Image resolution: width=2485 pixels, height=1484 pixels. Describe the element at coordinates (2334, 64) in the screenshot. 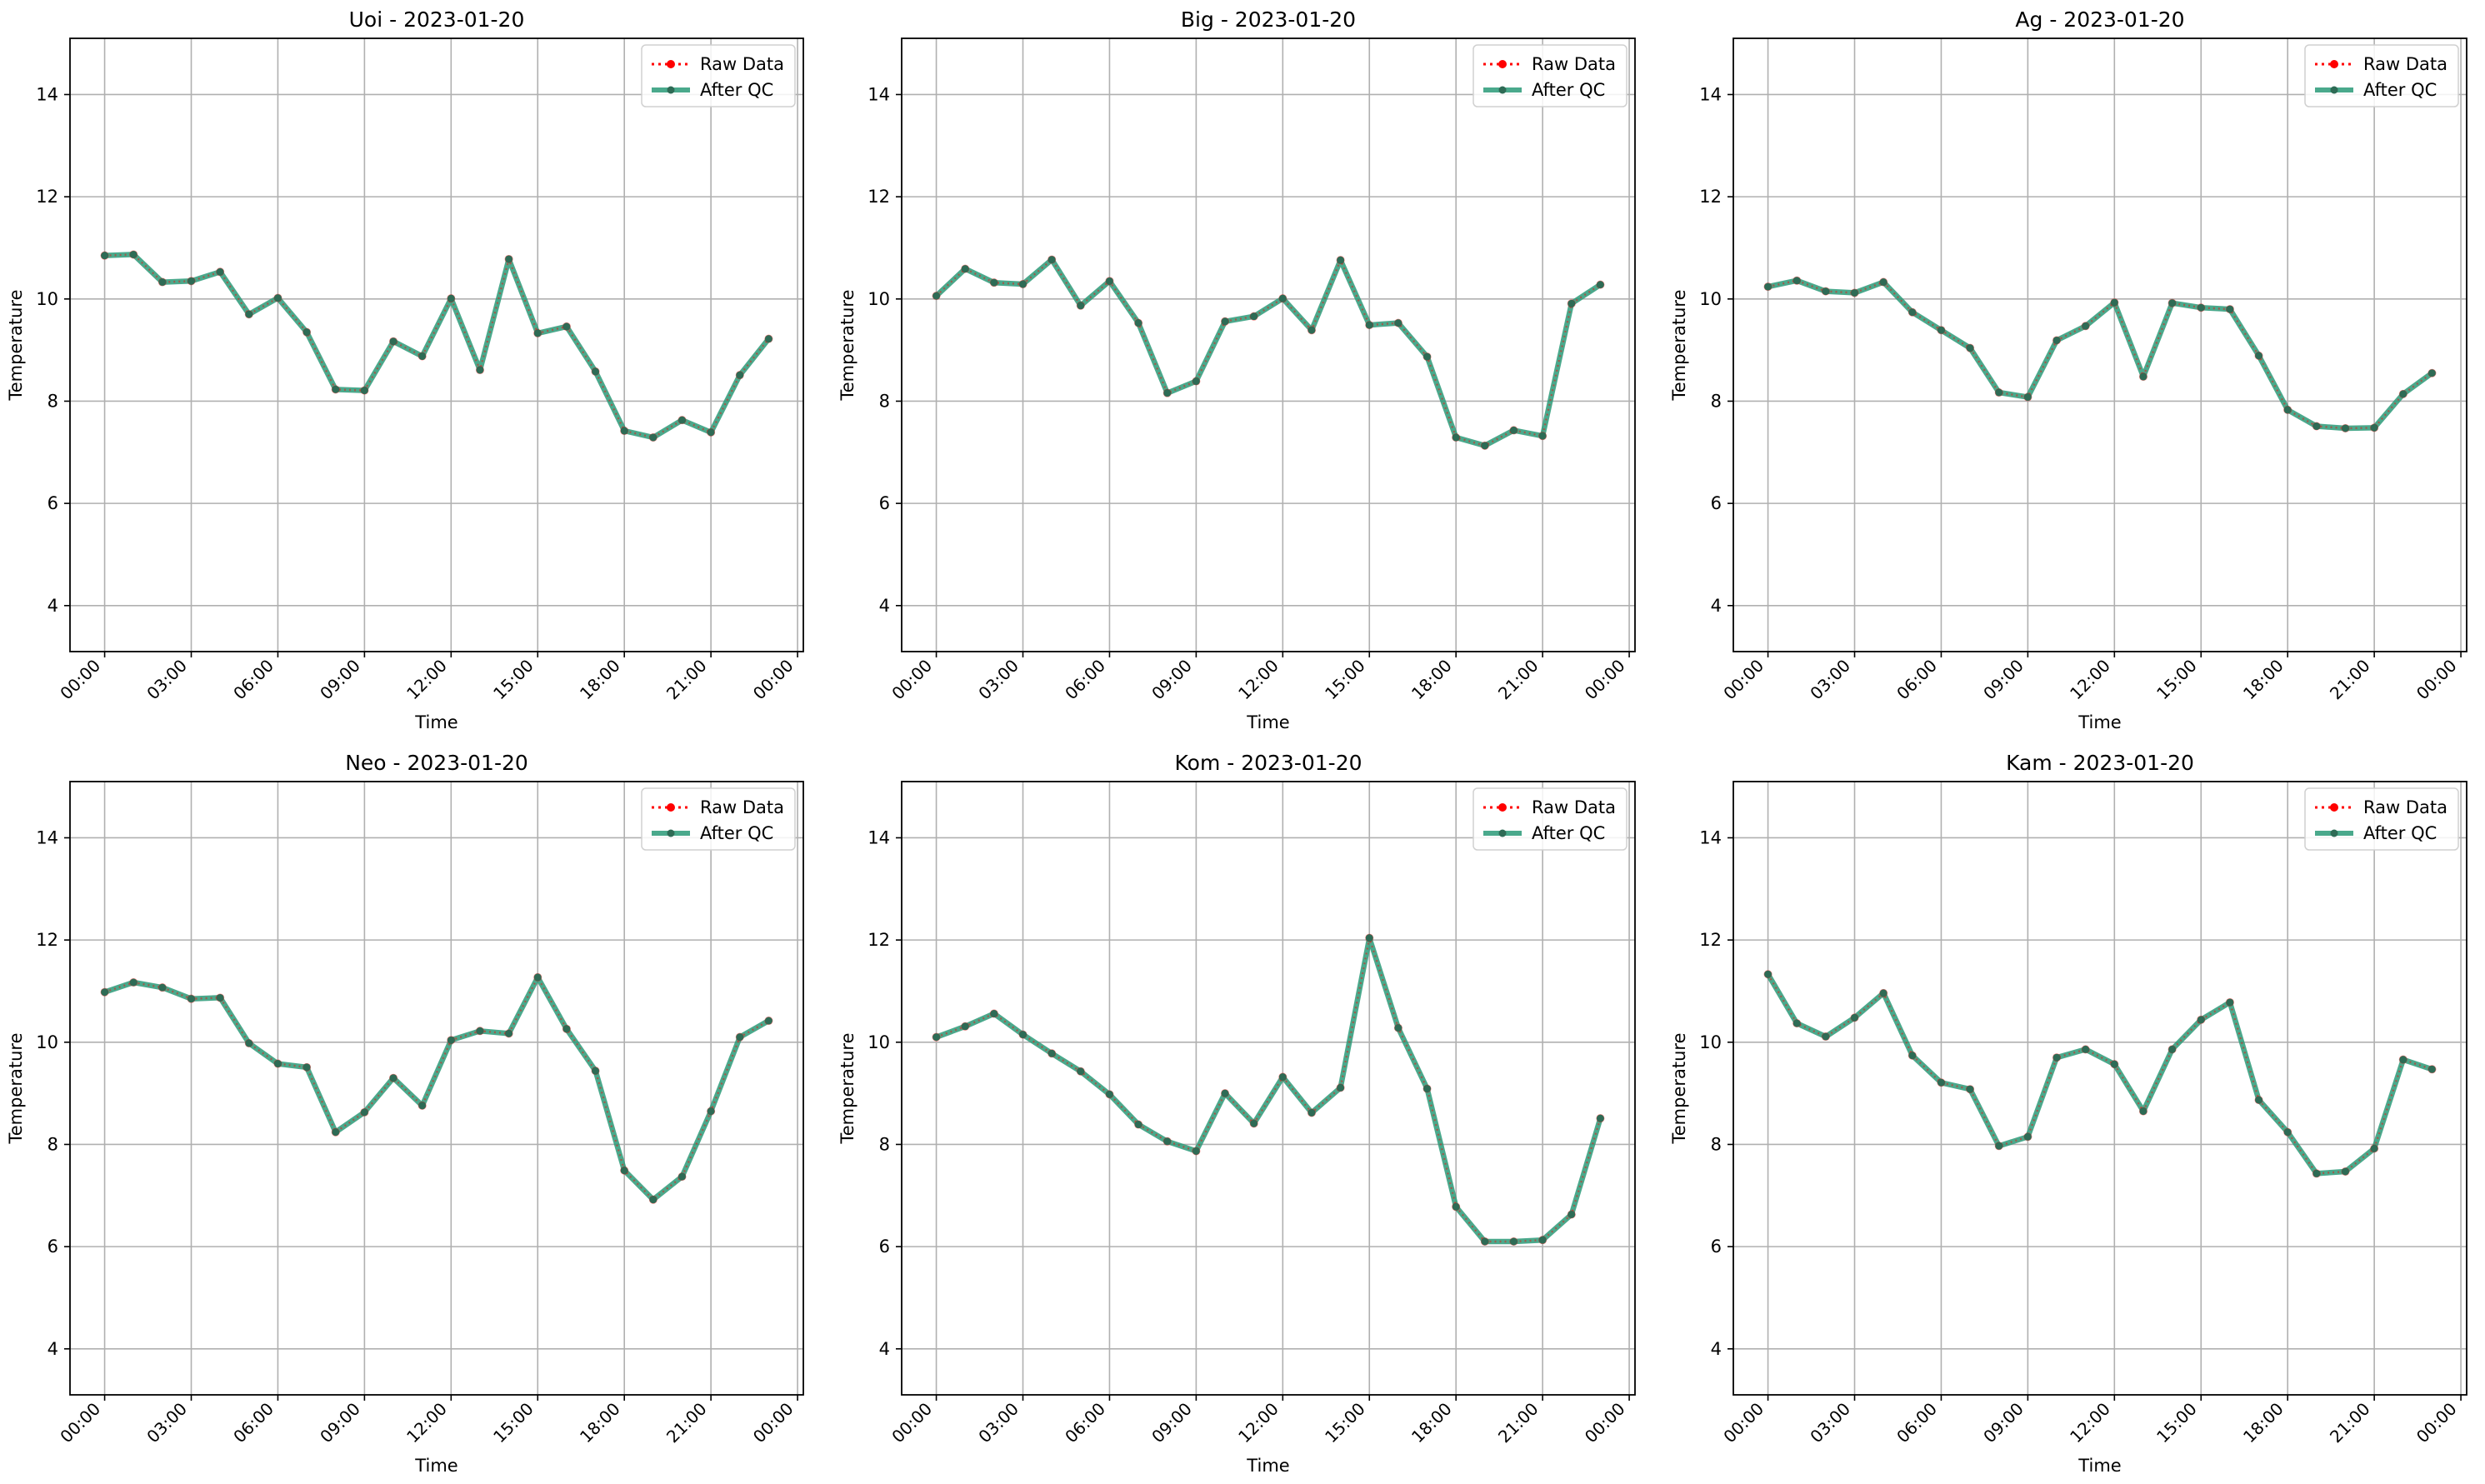

I see `legend-marker-raw-data` at that location.